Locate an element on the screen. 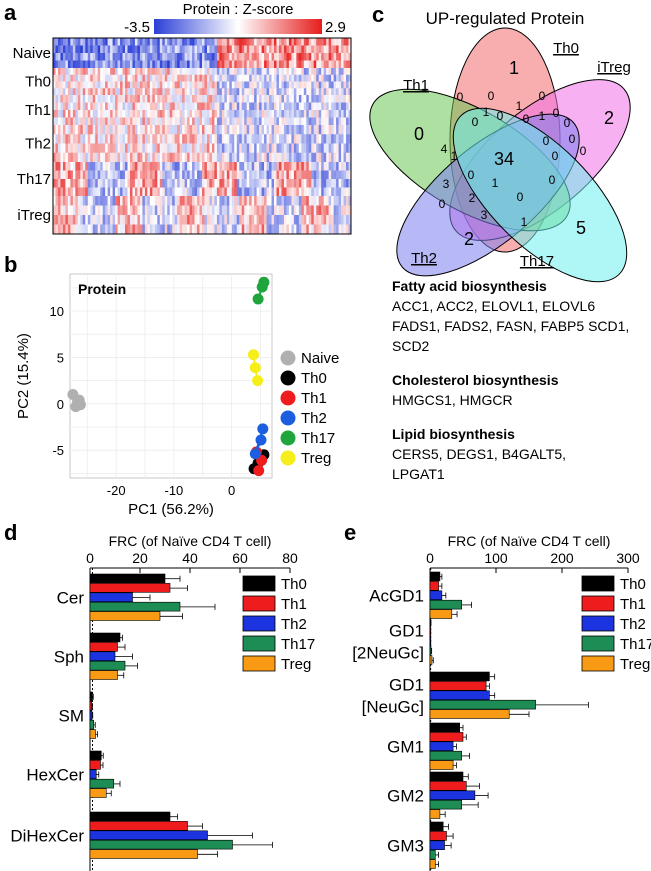  bar-category-label: Sph is located at coordinates (69, 657).